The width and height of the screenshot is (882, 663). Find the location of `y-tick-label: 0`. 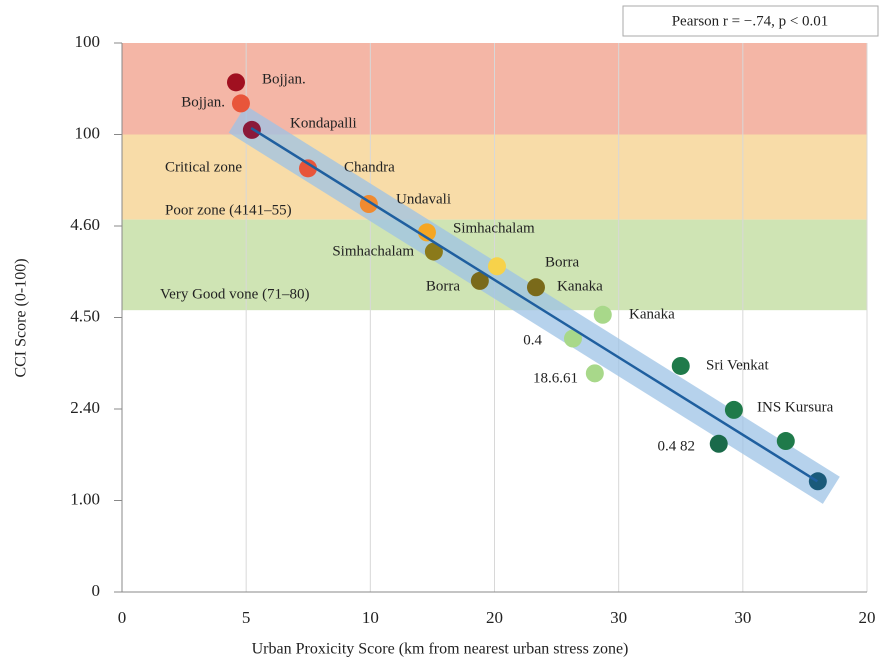

y-tick-label: 0 is located at coordinates (96, 590).